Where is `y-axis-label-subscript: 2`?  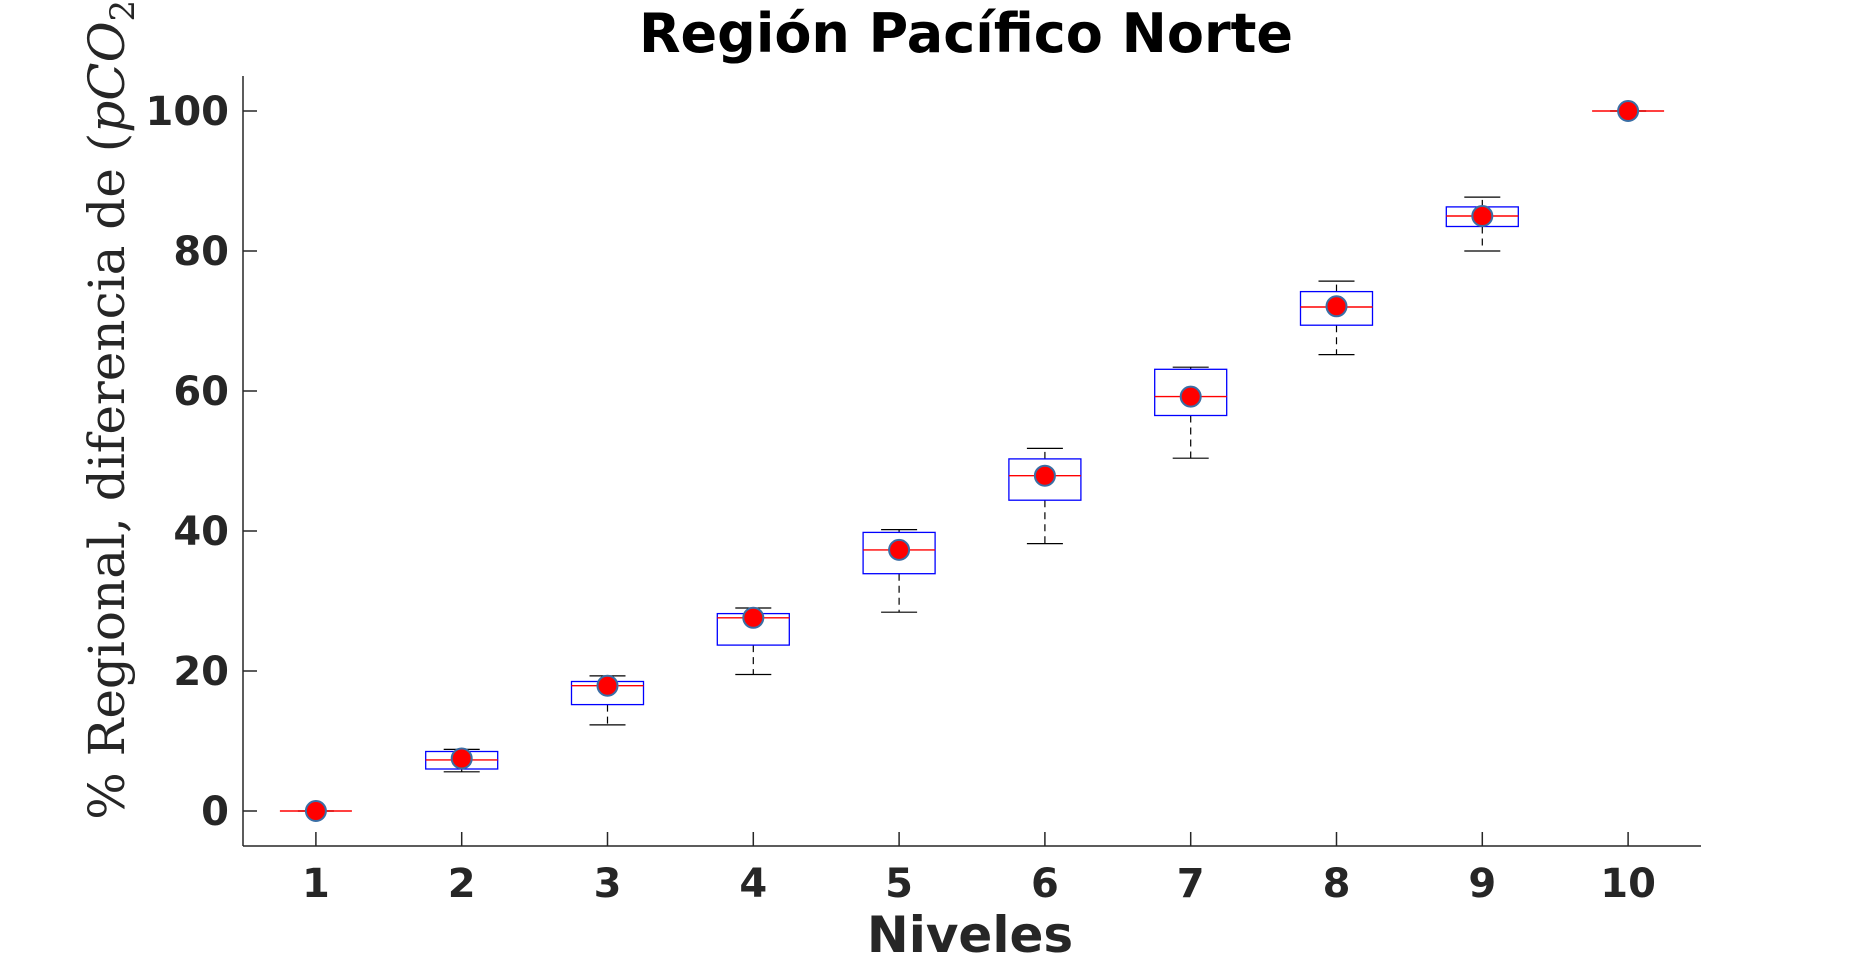 y-axis-label-subscript: 2 is located at coordinates (123, 10).